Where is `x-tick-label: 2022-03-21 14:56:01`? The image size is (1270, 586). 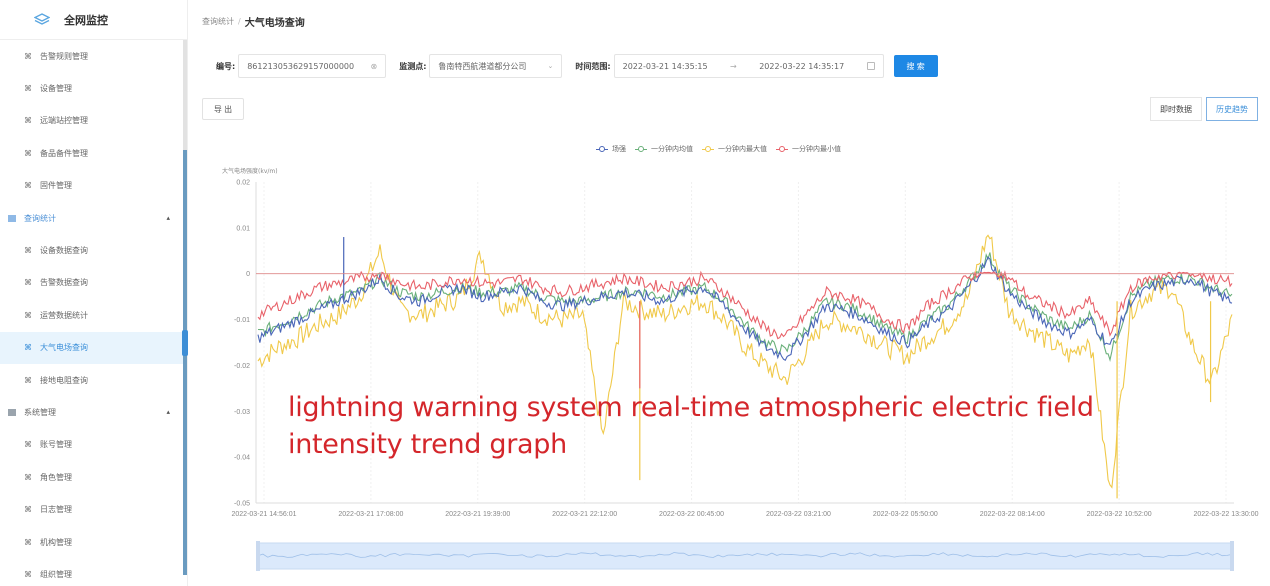
x-tick-label: 2022-03-21 14:56:01 is located at coordinates (264, 514).